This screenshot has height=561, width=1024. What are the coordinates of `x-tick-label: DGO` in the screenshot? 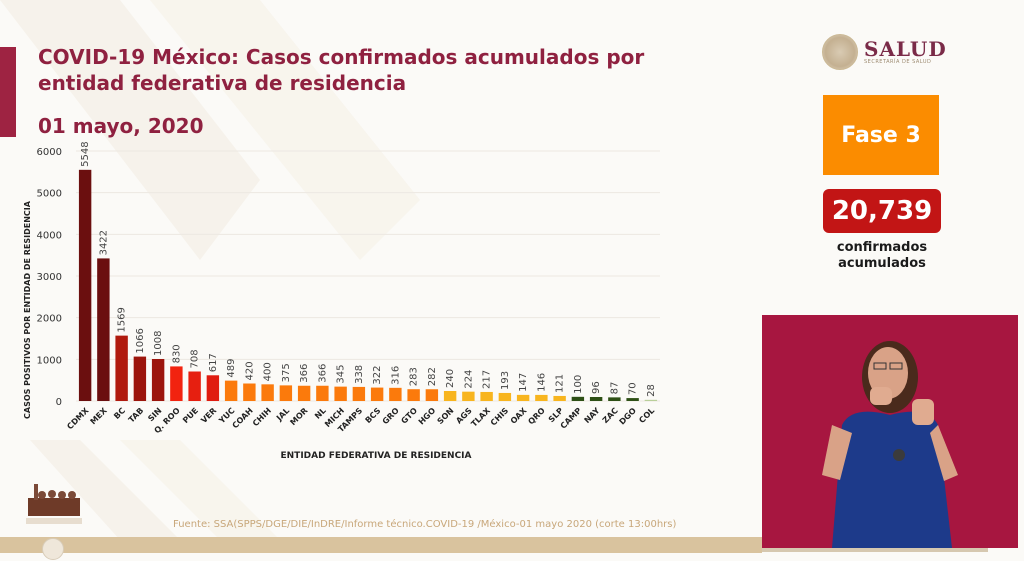 It's located at (628, 416).